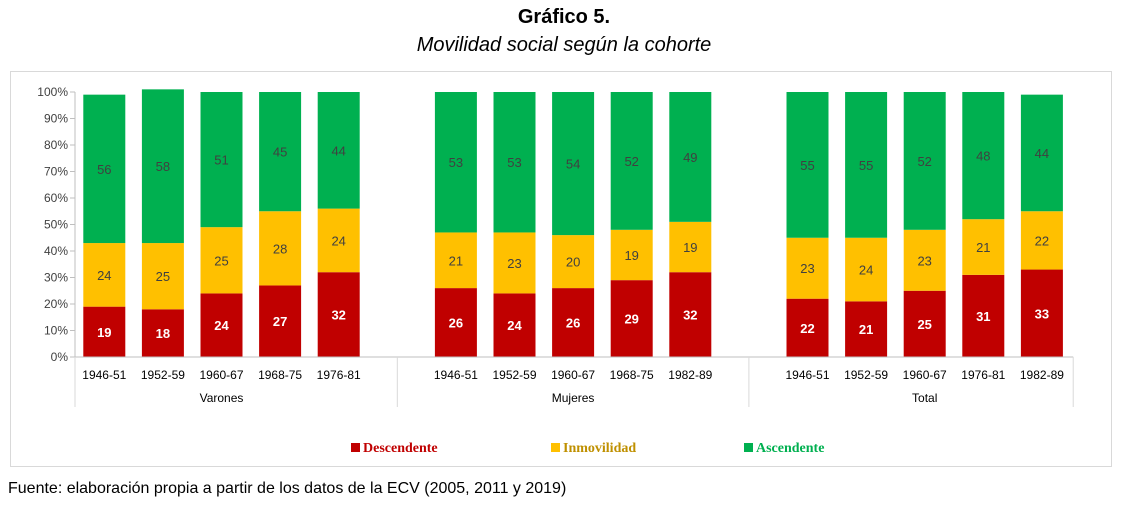 The image size is (1128, 505). I want to click on data-label: 20, so click(573, 262).